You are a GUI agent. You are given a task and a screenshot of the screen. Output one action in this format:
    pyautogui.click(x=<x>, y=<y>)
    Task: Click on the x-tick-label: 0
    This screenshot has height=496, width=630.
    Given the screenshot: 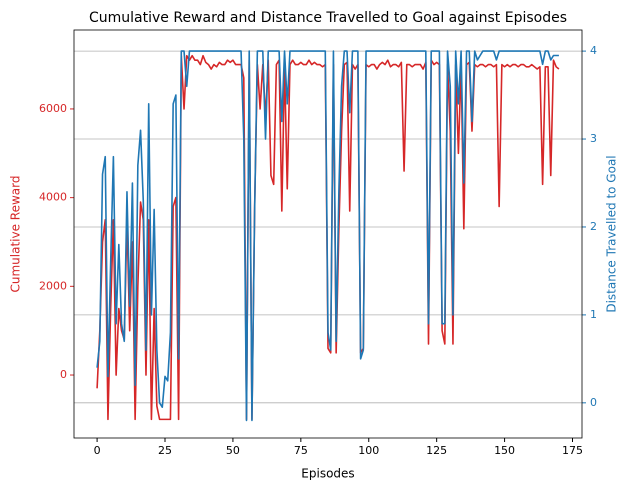 What is the action you would take?
    pyautogui.click(x=97, y=450)
    